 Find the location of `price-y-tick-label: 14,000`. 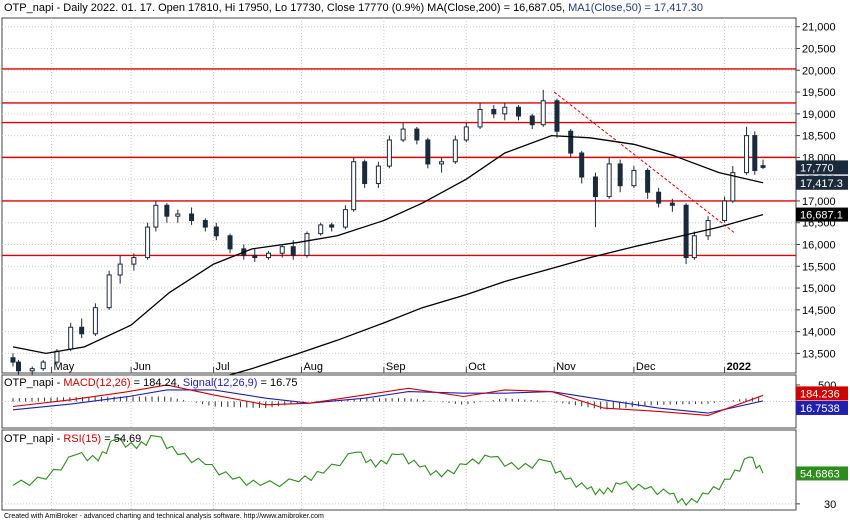

price-y-tick-label: 14,000 is located at coordinates (819, 333).